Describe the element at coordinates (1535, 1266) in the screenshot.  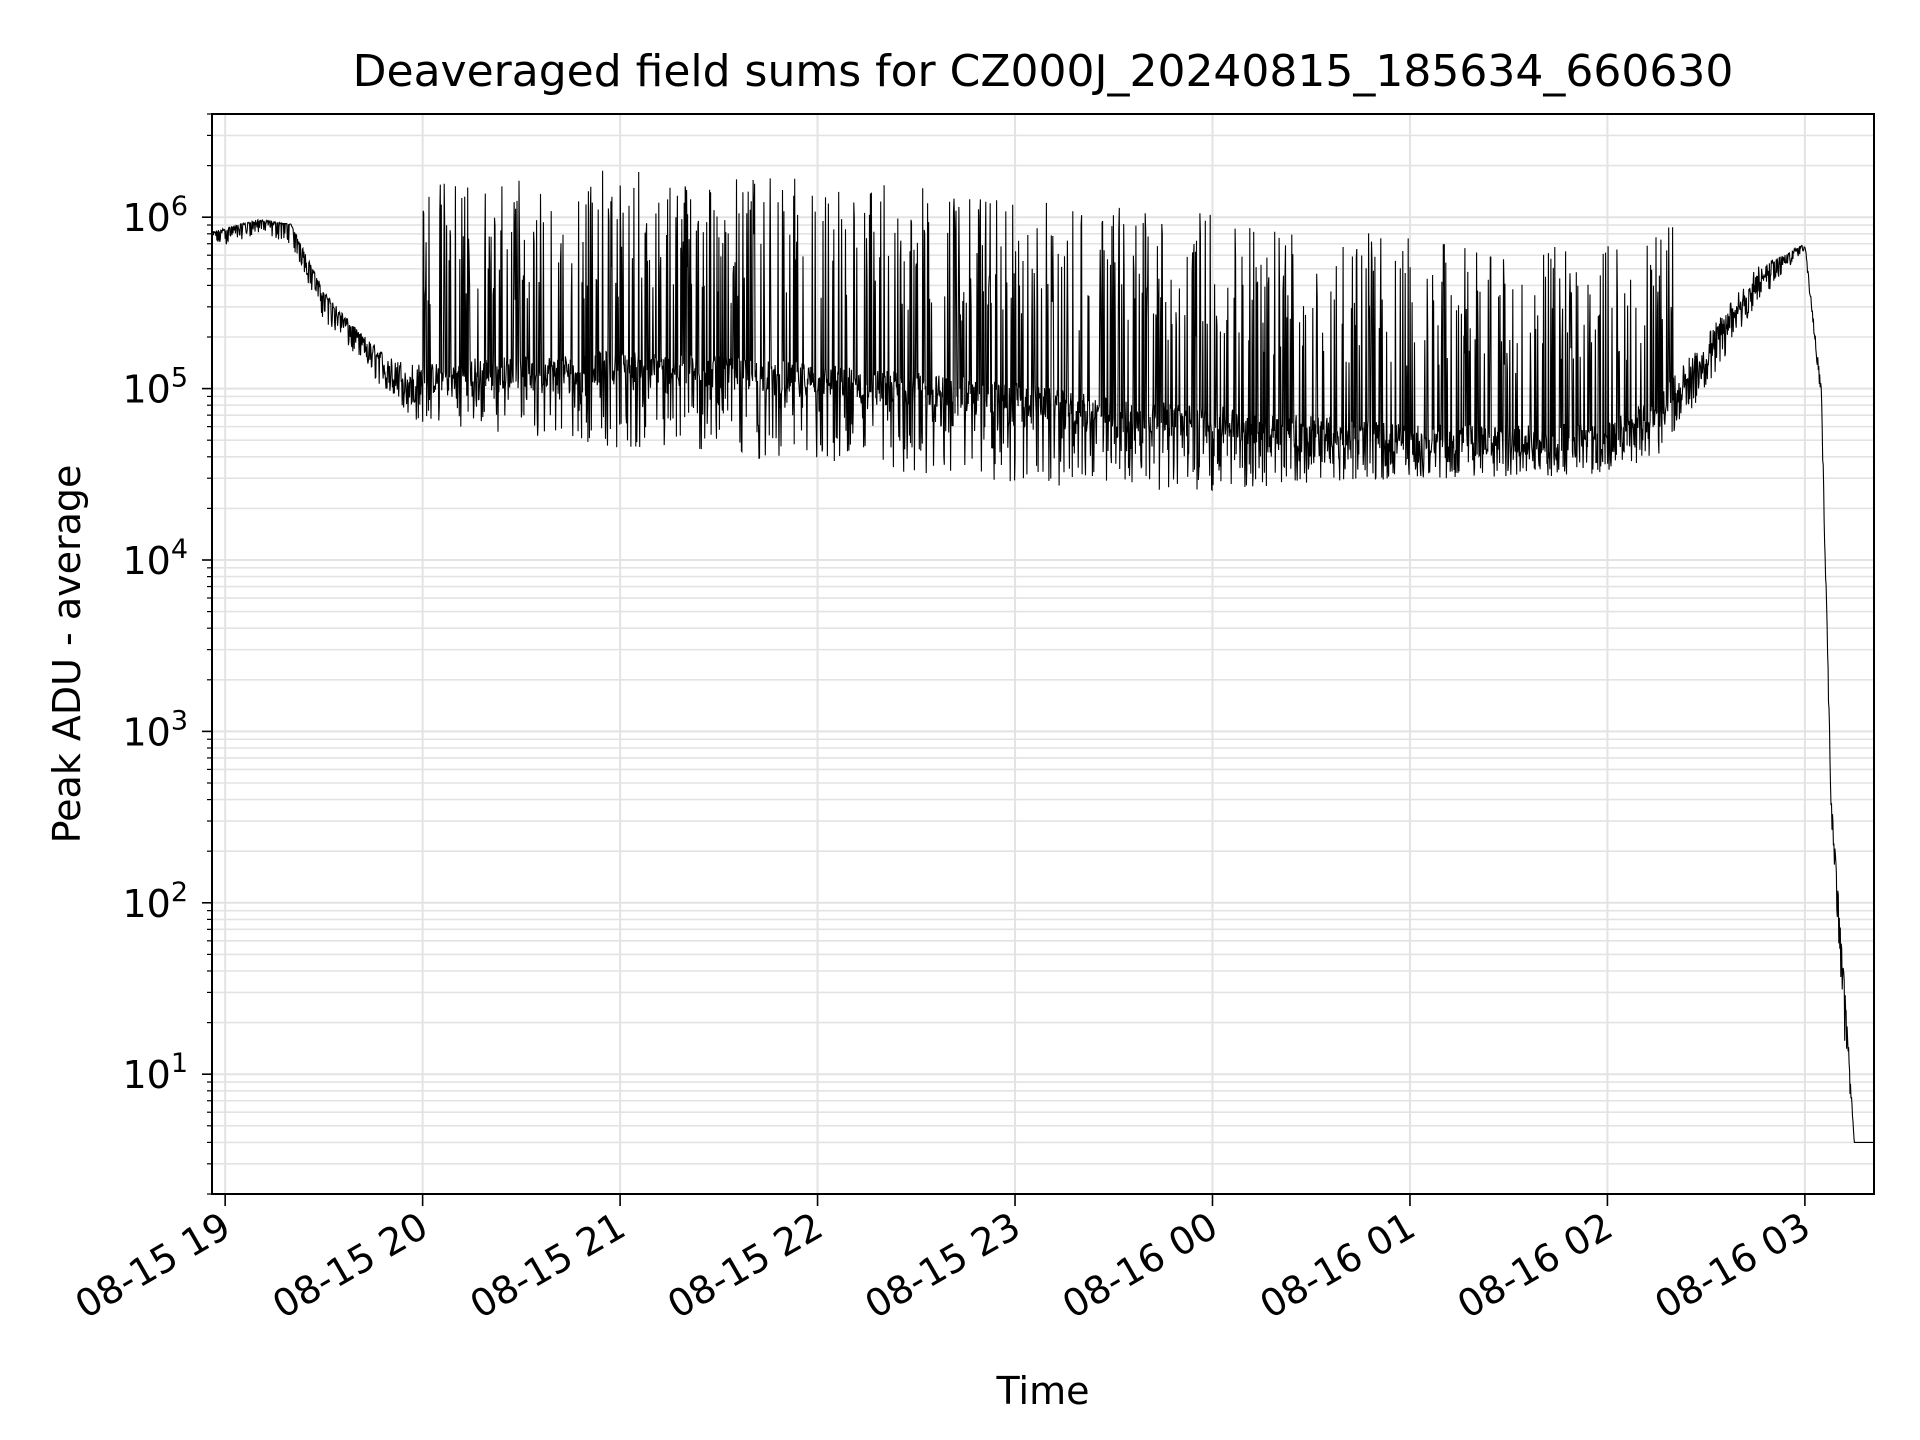
I see `x-tick-label: 08-16 02` at that location.